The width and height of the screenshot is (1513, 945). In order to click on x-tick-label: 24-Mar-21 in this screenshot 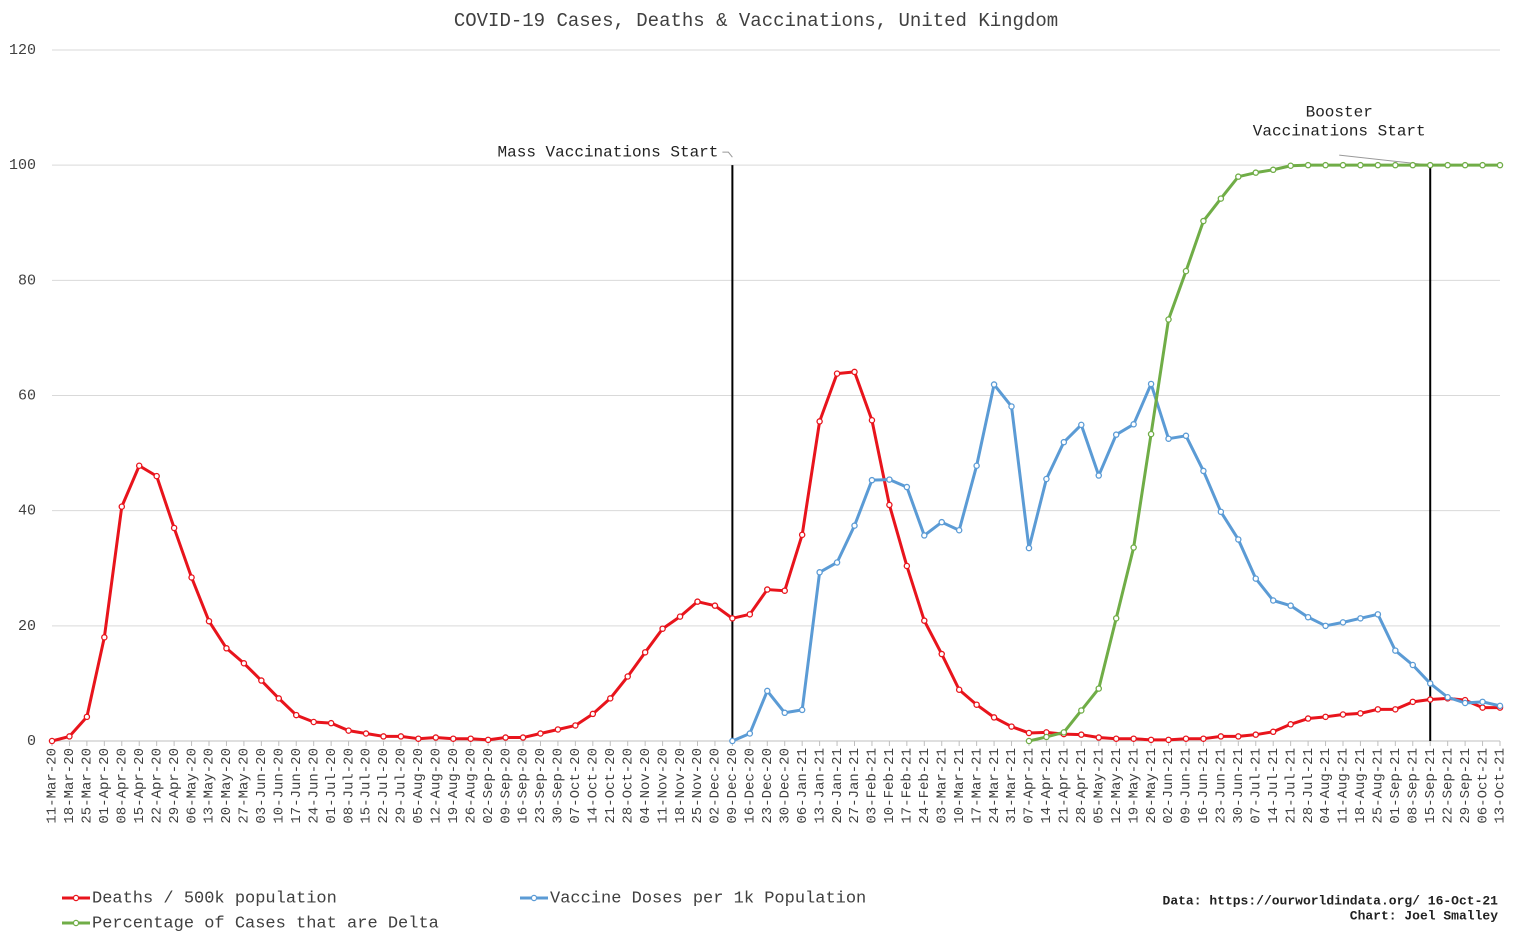, I will do `click(995, 786)`.